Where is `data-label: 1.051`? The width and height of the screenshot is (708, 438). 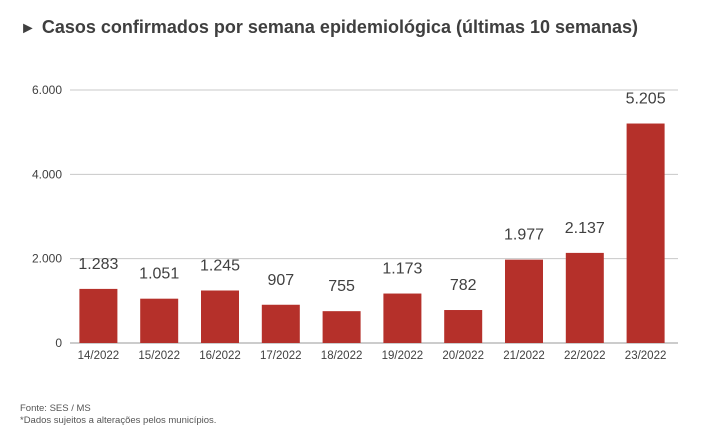
data-label: 1.051 is located at coordinates (159, 274).